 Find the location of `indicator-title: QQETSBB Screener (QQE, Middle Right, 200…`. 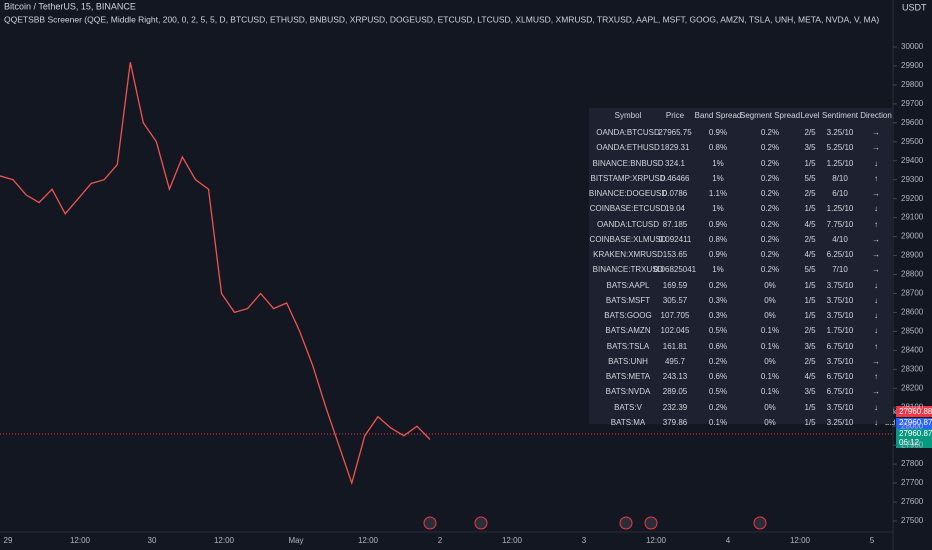

indicator-title: QQETSBB Screener (QQE, Middle Right, 200… is located at coordinates (441, 19).